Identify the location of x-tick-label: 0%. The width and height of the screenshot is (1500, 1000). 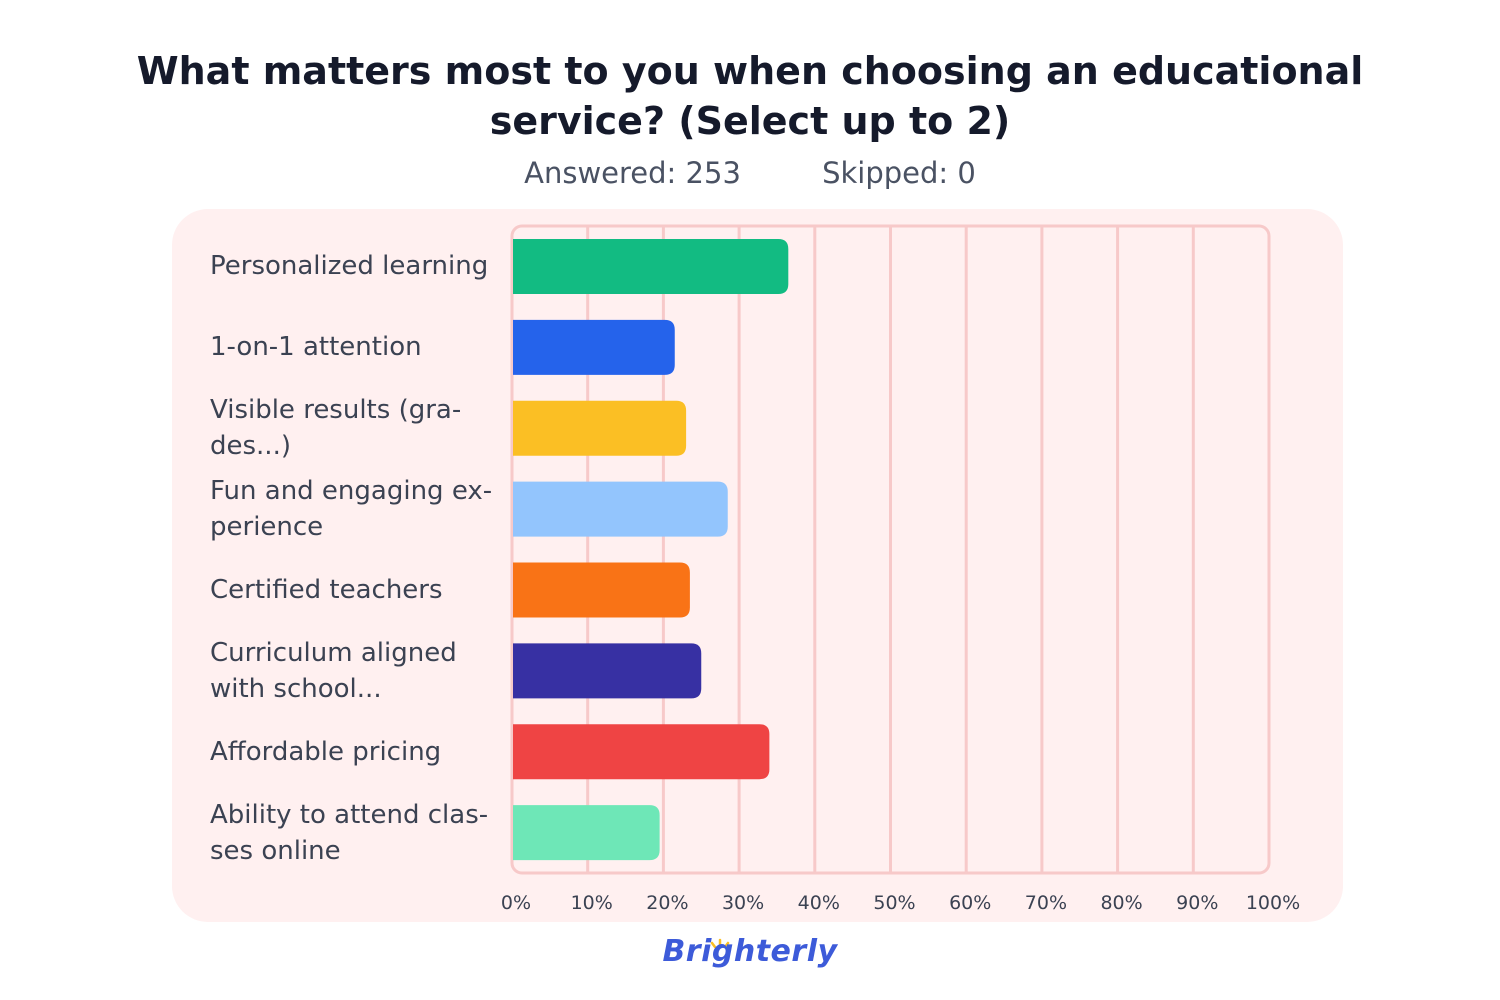
(516, 903).